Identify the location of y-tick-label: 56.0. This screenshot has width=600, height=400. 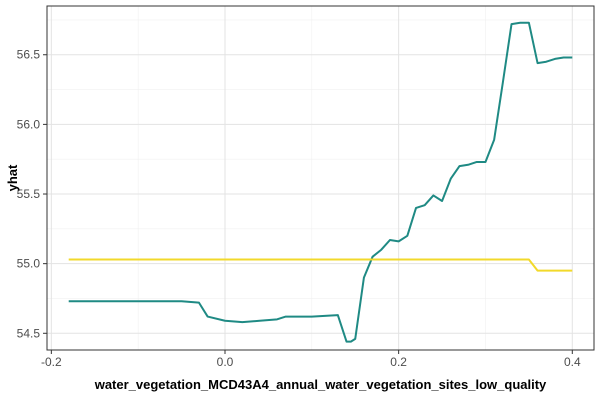
(29, 124).